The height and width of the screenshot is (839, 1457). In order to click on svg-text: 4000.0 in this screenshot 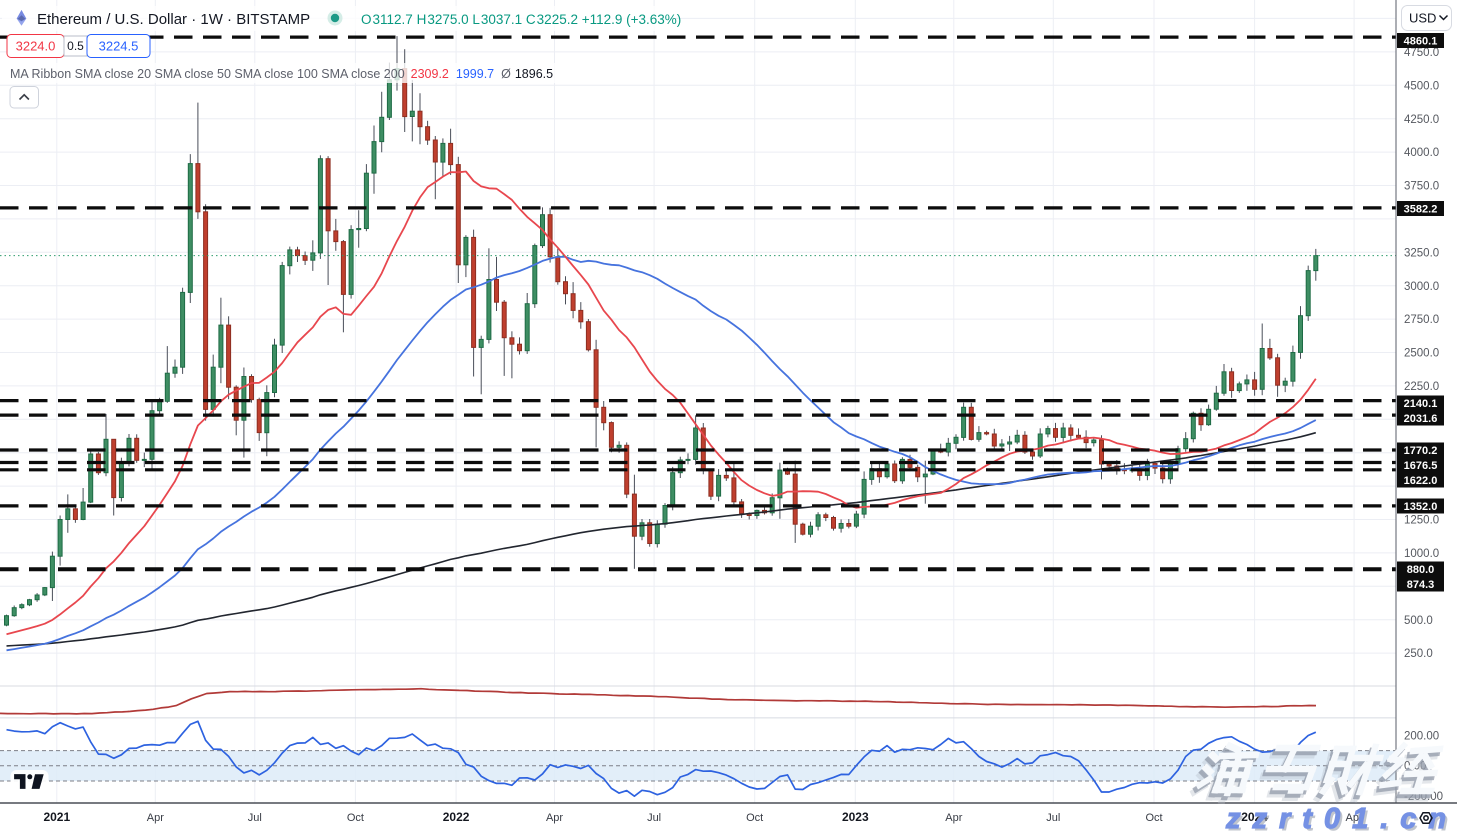, I will do `click(1421, 153)`.